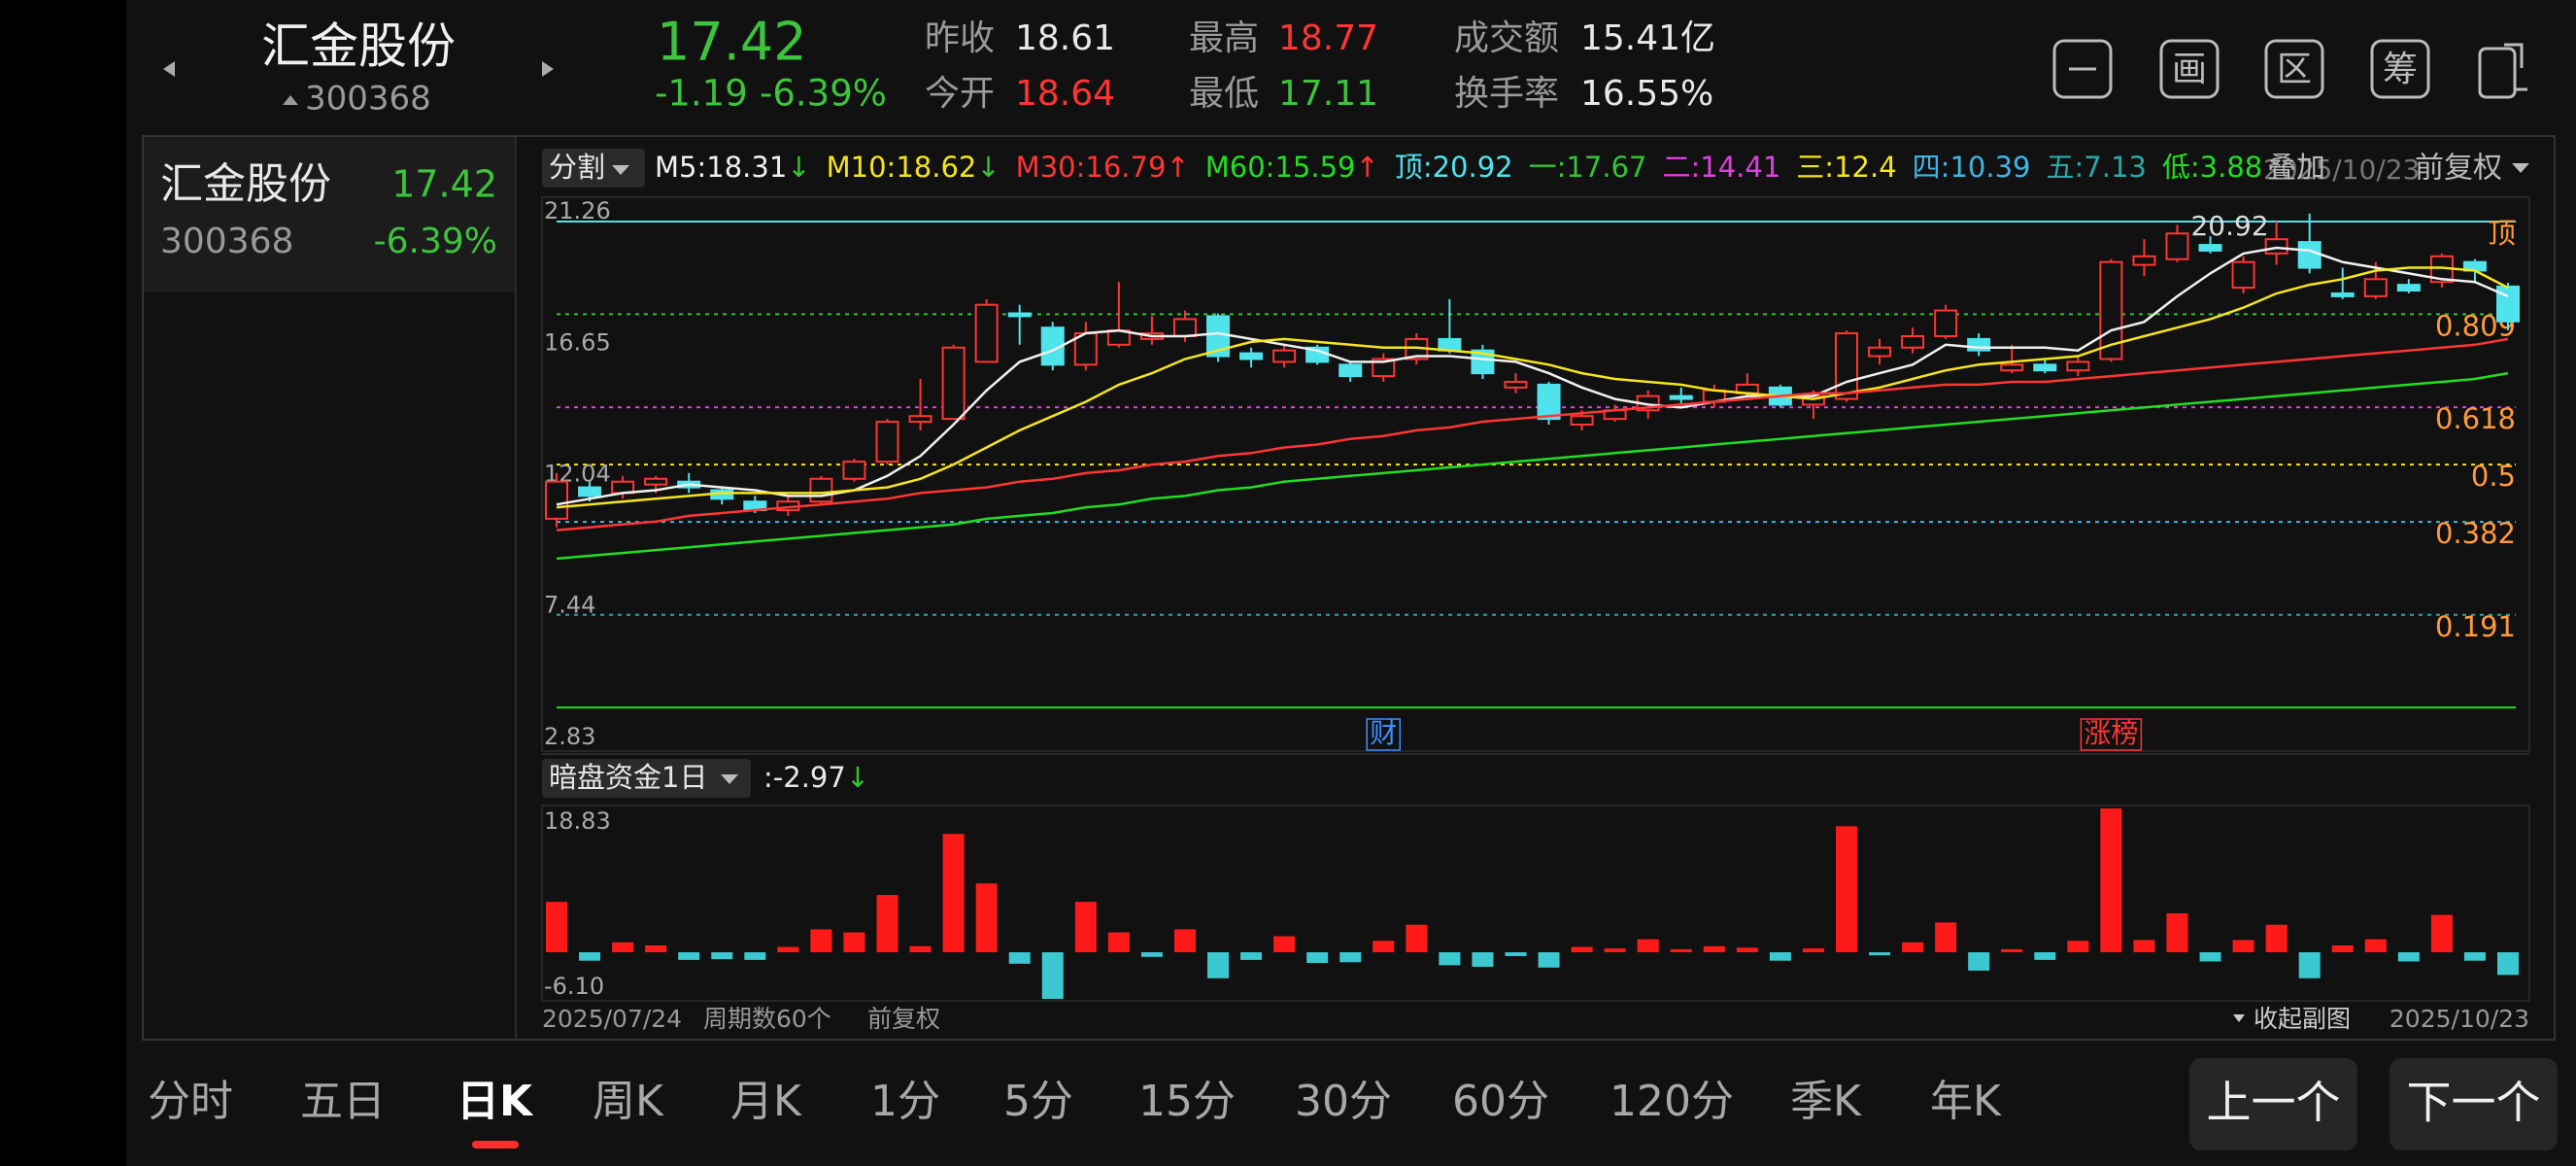  What do you see at coordinates (2302, 1019) in the screenshot?
I see `collapse-label: 收起副图` at bounding box center [2302, 1019].